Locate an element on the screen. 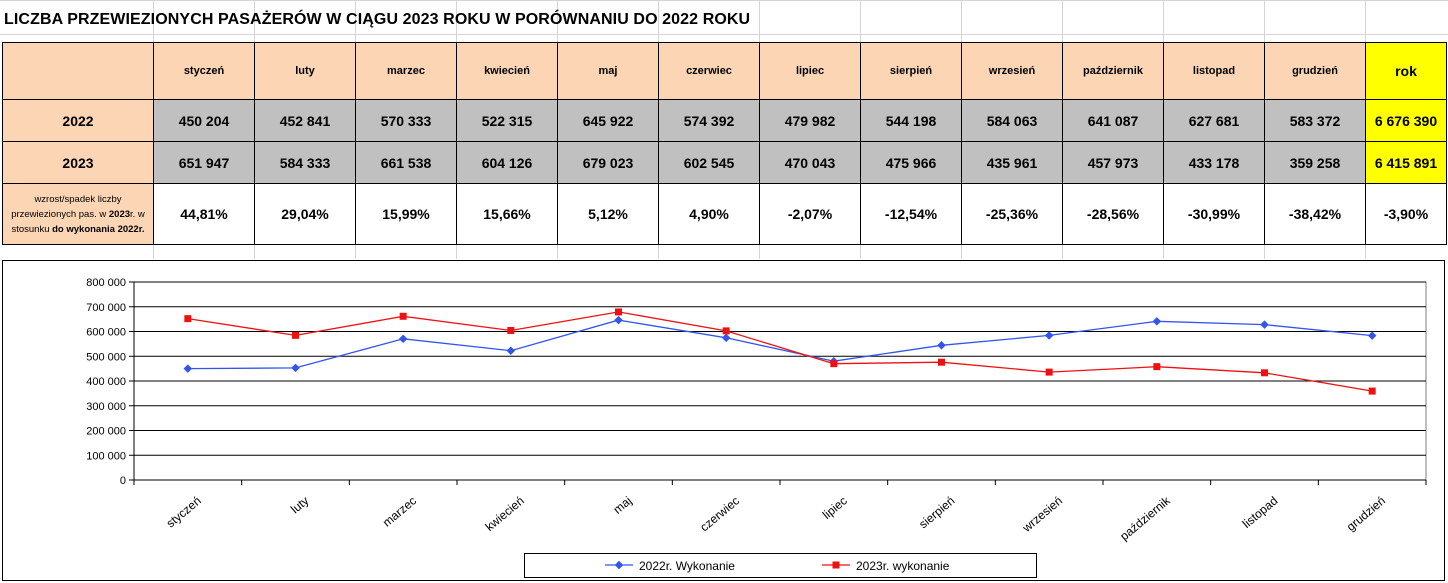 The height and width of the screenshot is (583, 1448). table-cell: 604 126 is located at coordinates (507, 162).